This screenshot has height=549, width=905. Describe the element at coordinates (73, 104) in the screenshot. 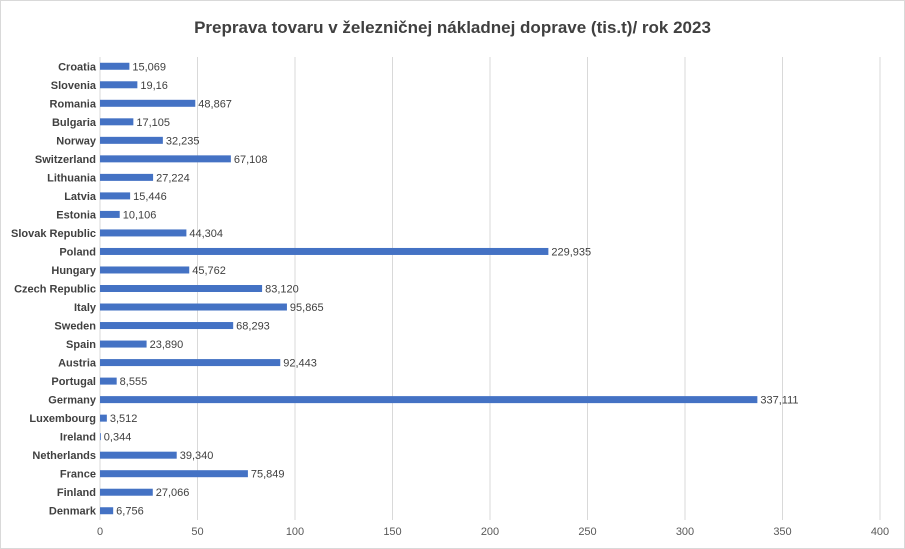

I see `category-label: Romania` at that location.